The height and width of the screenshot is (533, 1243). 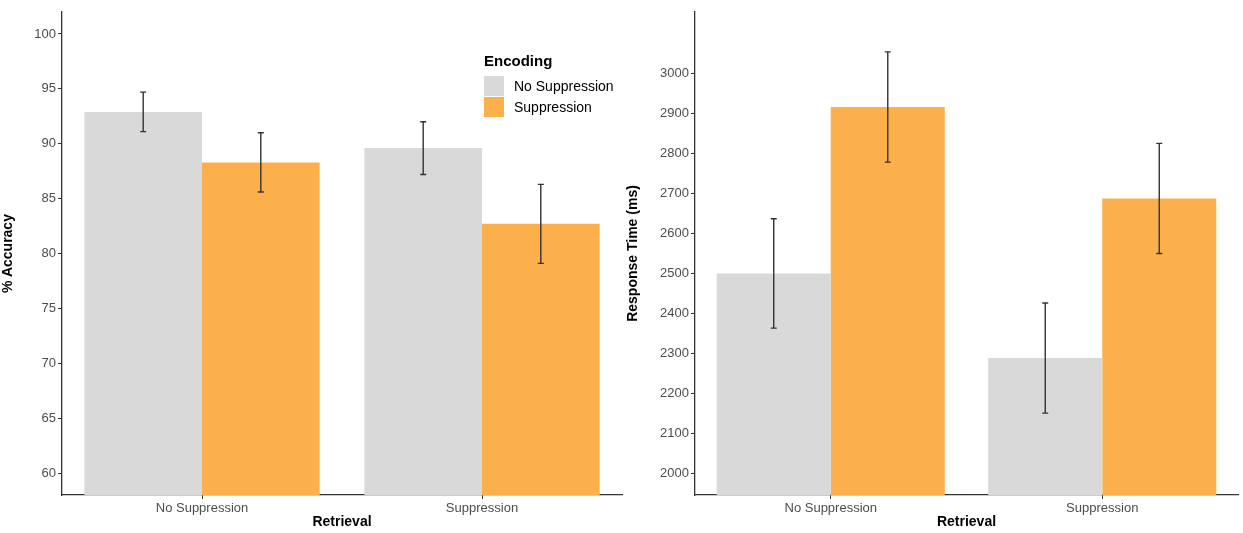 What do you see at coordinates (564, 85) in the screenshot?
I see `legend-label: No Suppression` at bounding box center [564, 85].